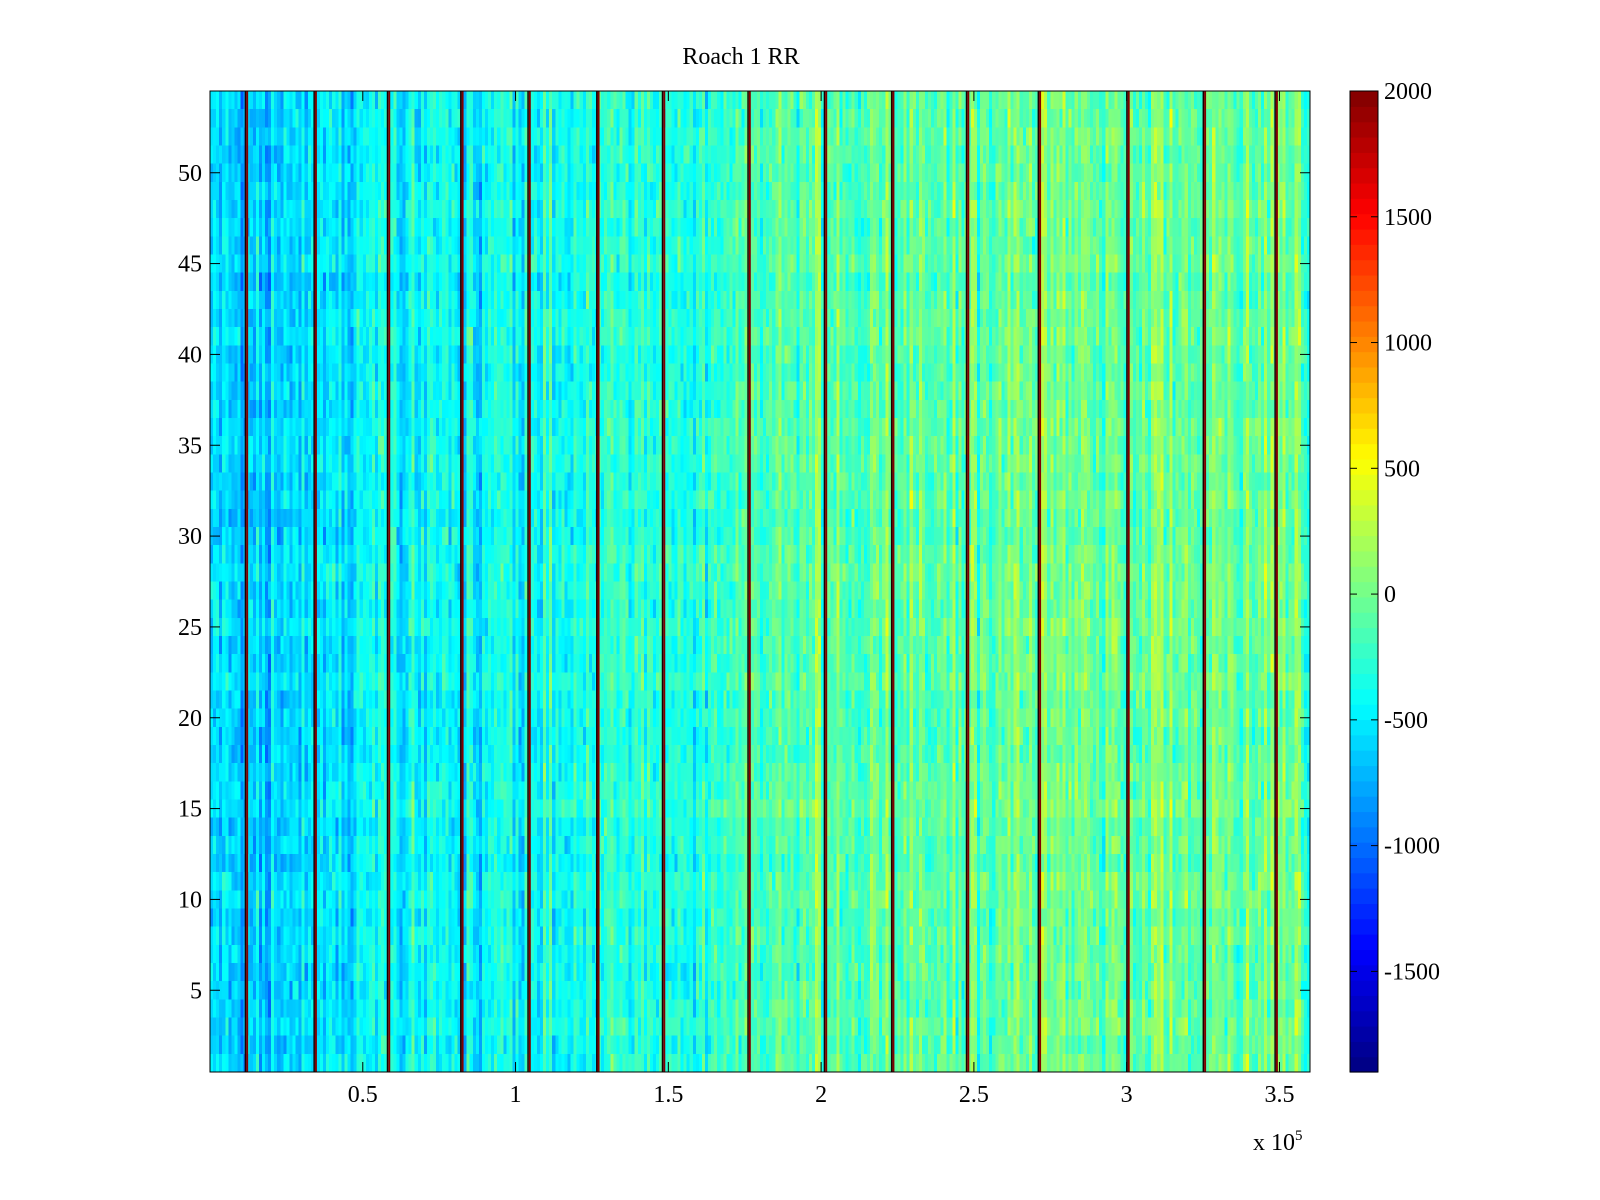  I want to click on y-tick-label: 15, so click(190, 810).